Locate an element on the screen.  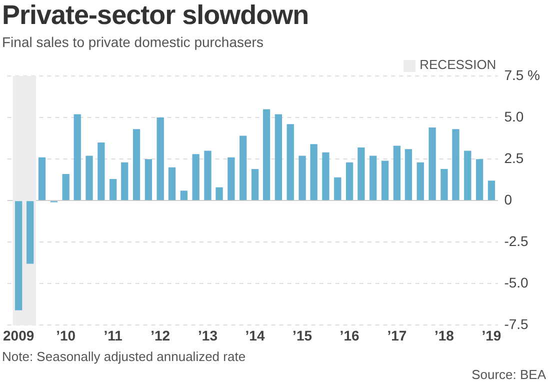
legend-label: RECESSION is located at coordinates (458, 64).